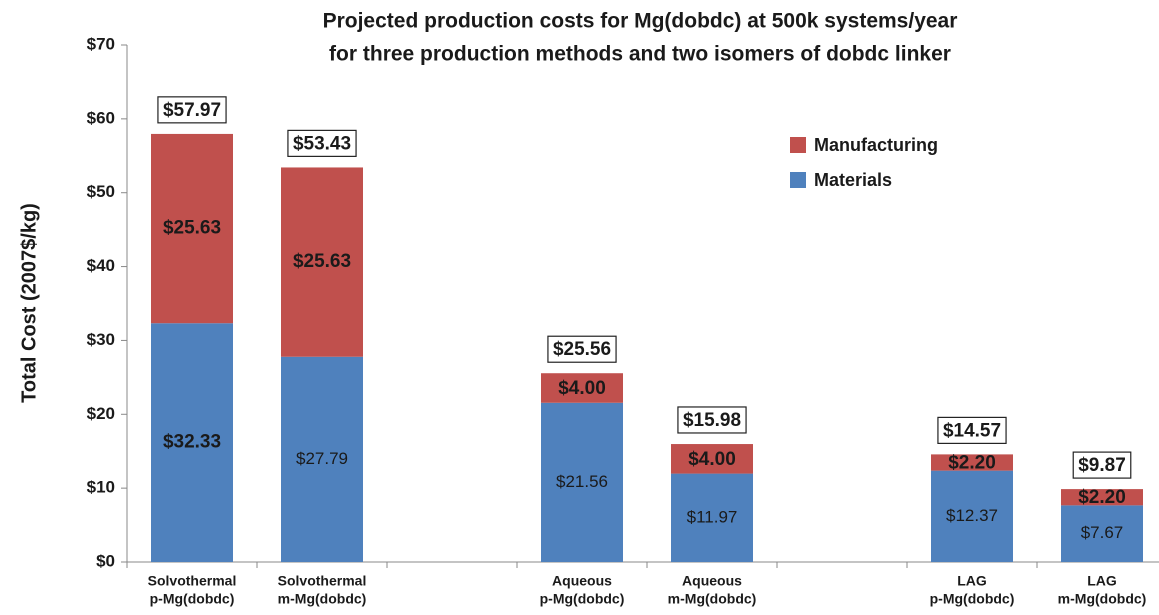 The width and height of the screenshot is (1159, 615). What do you see at coordinates (876, 145) in the screenshot?
I see `legend-label: Manufacturing` at bounding box center [876, 145].